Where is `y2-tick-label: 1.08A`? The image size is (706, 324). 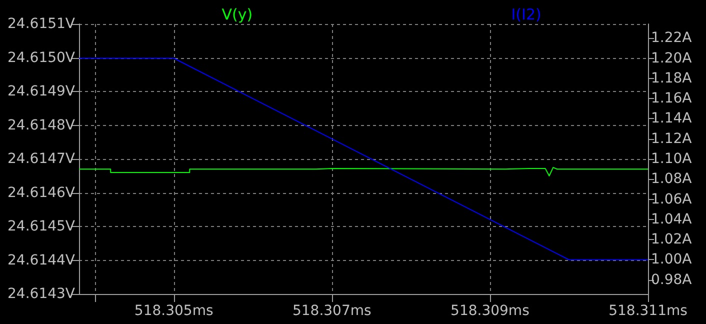 y2-tick-label: 1.08A is located at coordinates (671, 179).